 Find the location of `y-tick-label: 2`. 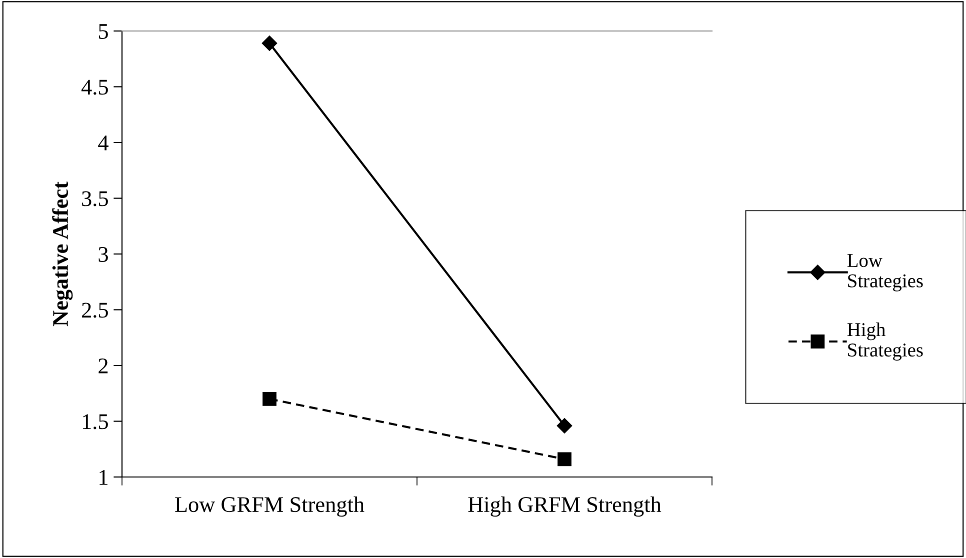

y-tick-label: 2 is located at coordinates (103, 366).